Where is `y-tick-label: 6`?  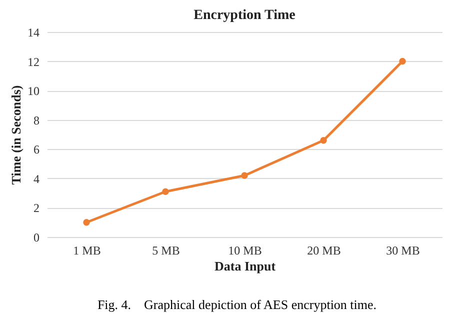
y-tick-label: 6 is located at coordinates (37, 149).